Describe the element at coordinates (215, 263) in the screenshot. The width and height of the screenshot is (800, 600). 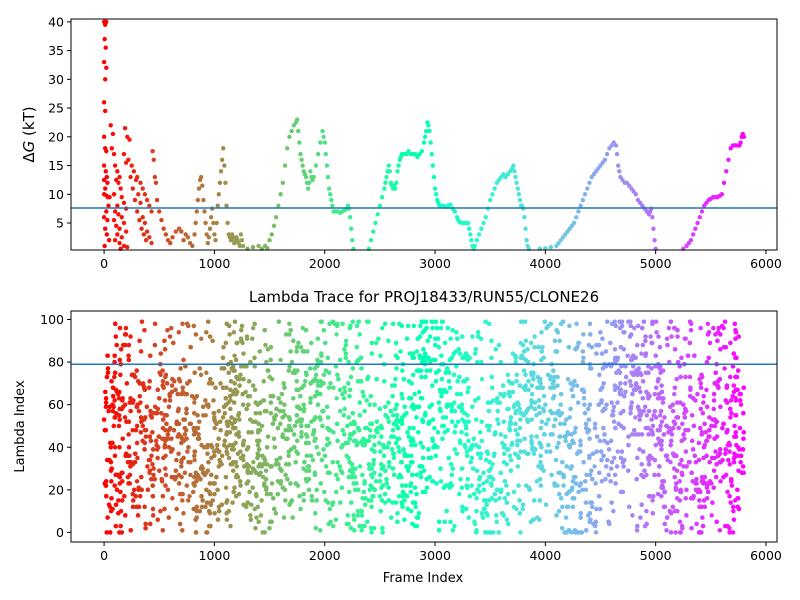
I see `x-tick-label: 1000` at that location.